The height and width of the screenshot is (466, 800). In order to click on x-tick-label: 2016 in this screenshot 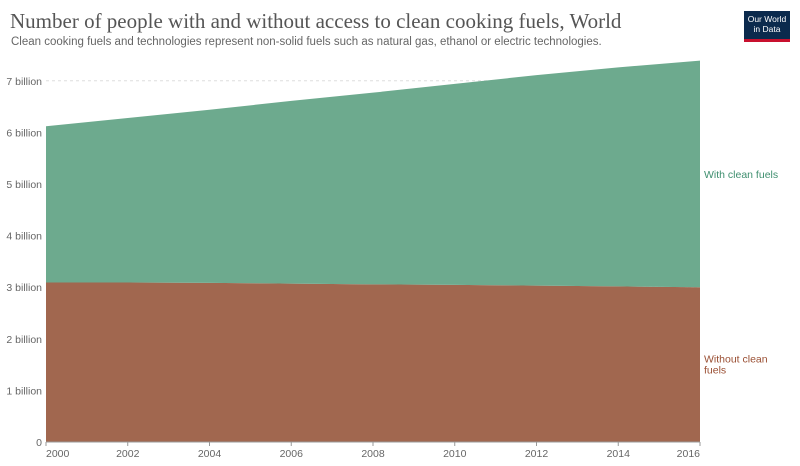, I will do `click(689, 454)`.